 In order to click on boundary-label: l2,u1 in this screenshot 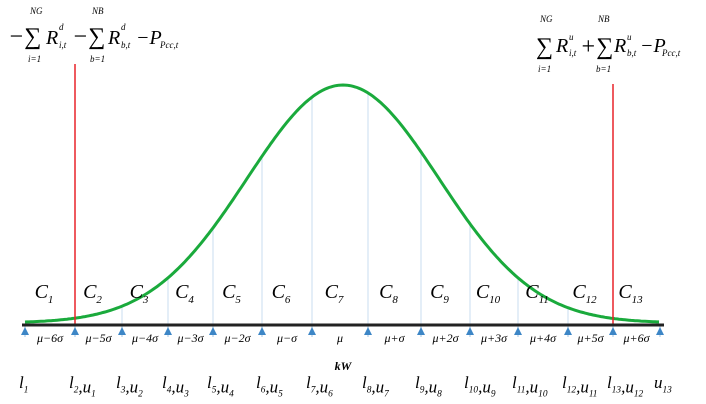, I will do `click(82, 386)`.